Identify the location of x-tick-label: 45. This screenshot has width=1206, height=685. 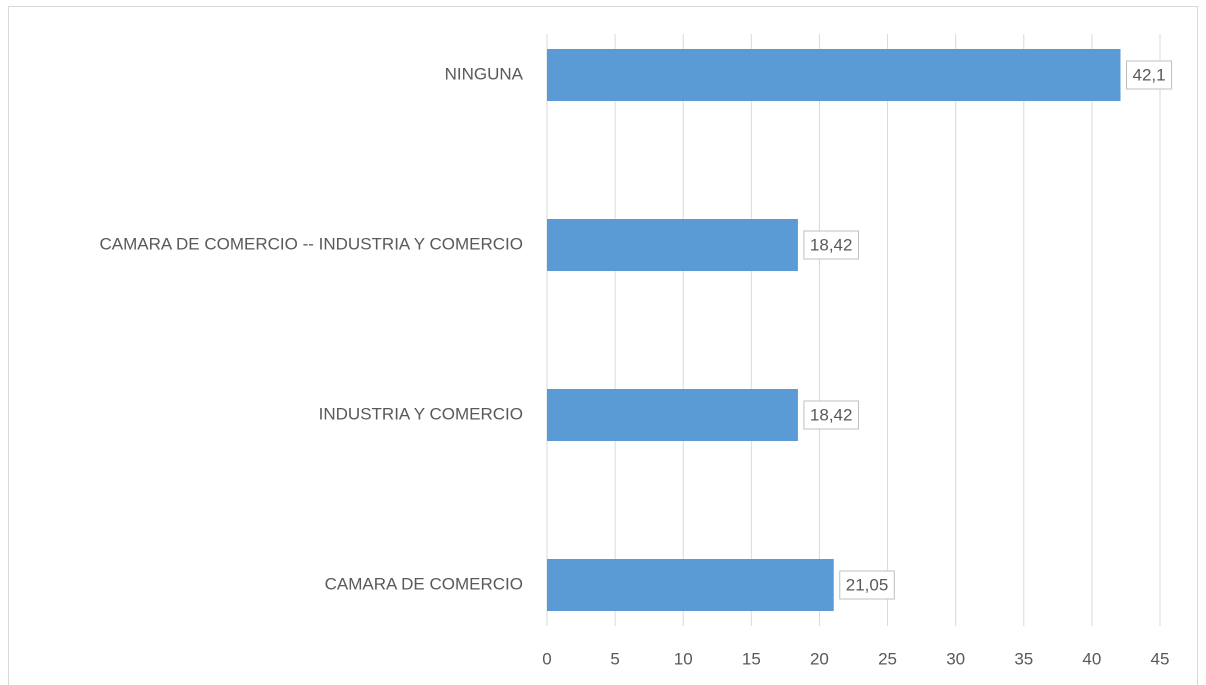
(1160, 658).